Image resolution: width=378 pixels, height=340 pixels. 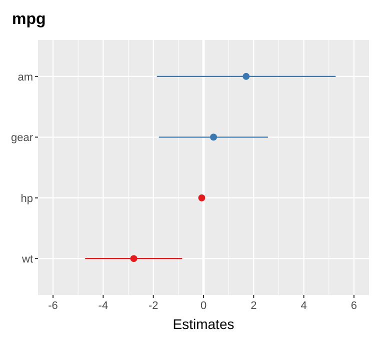 I want to click on y-tick-label: wt, so click(x=27, y=260).